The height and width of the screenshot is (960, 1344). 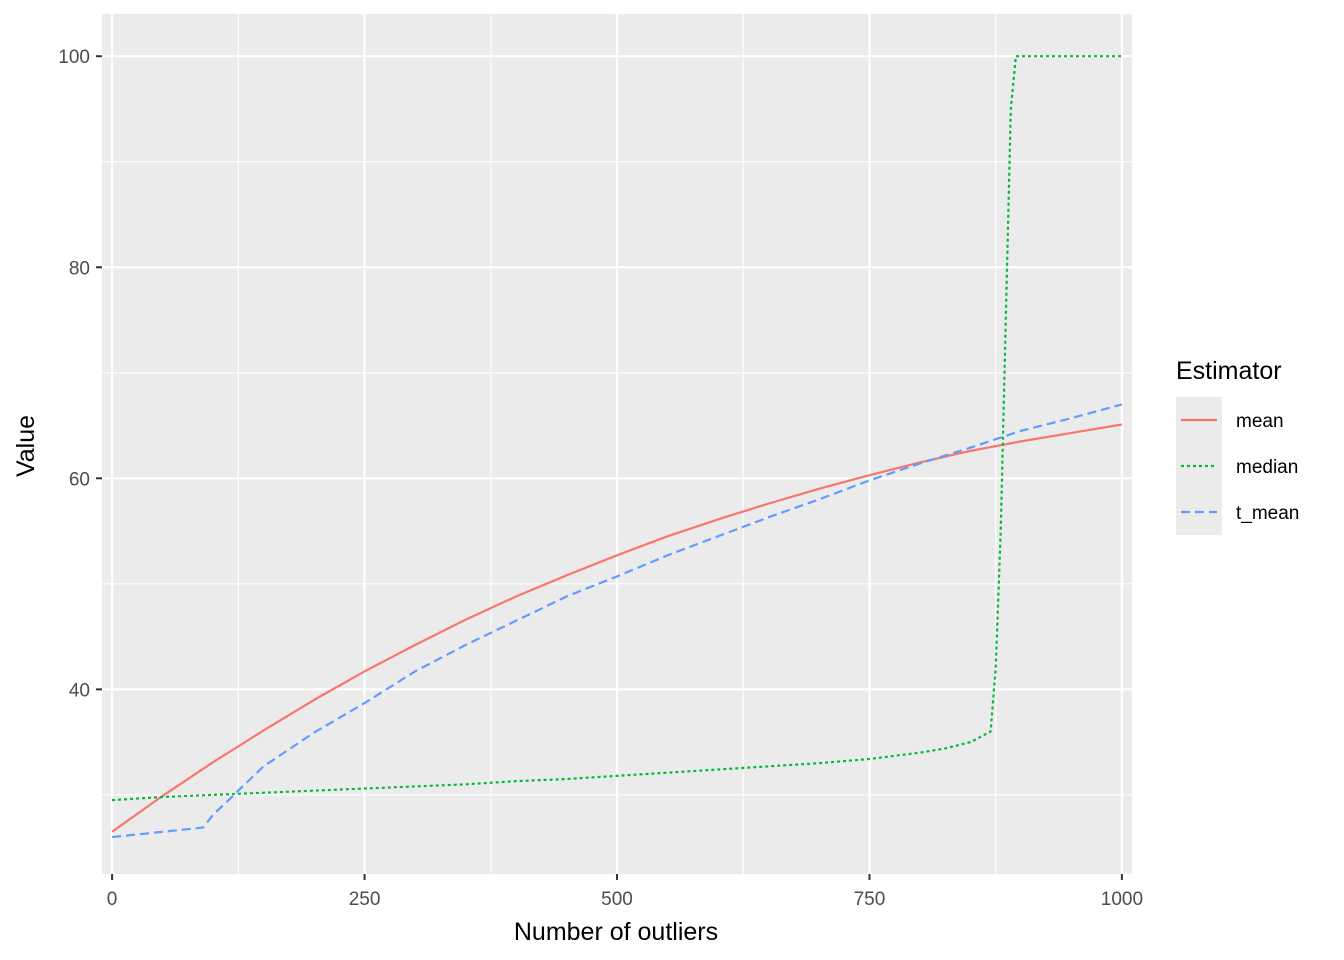 I want to click on legend-title: Estimator, so click(x=1229, y=371).